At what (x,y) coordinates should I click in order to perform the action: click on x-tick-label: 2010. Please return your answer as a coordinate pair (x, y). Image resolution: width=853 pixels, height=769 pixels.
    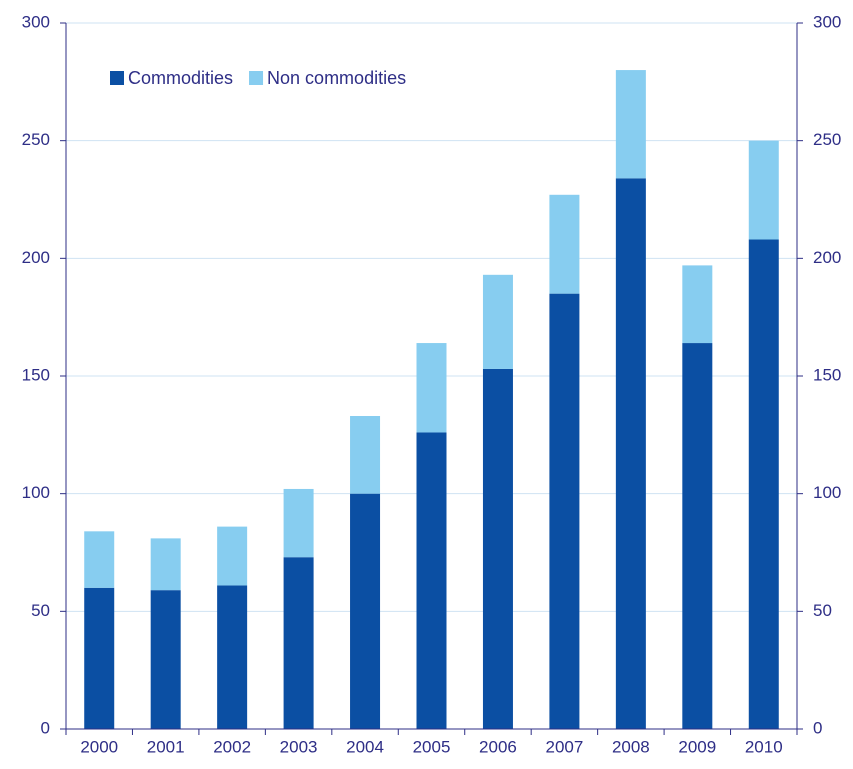
    Looking at the image, I should click on (764, 746).